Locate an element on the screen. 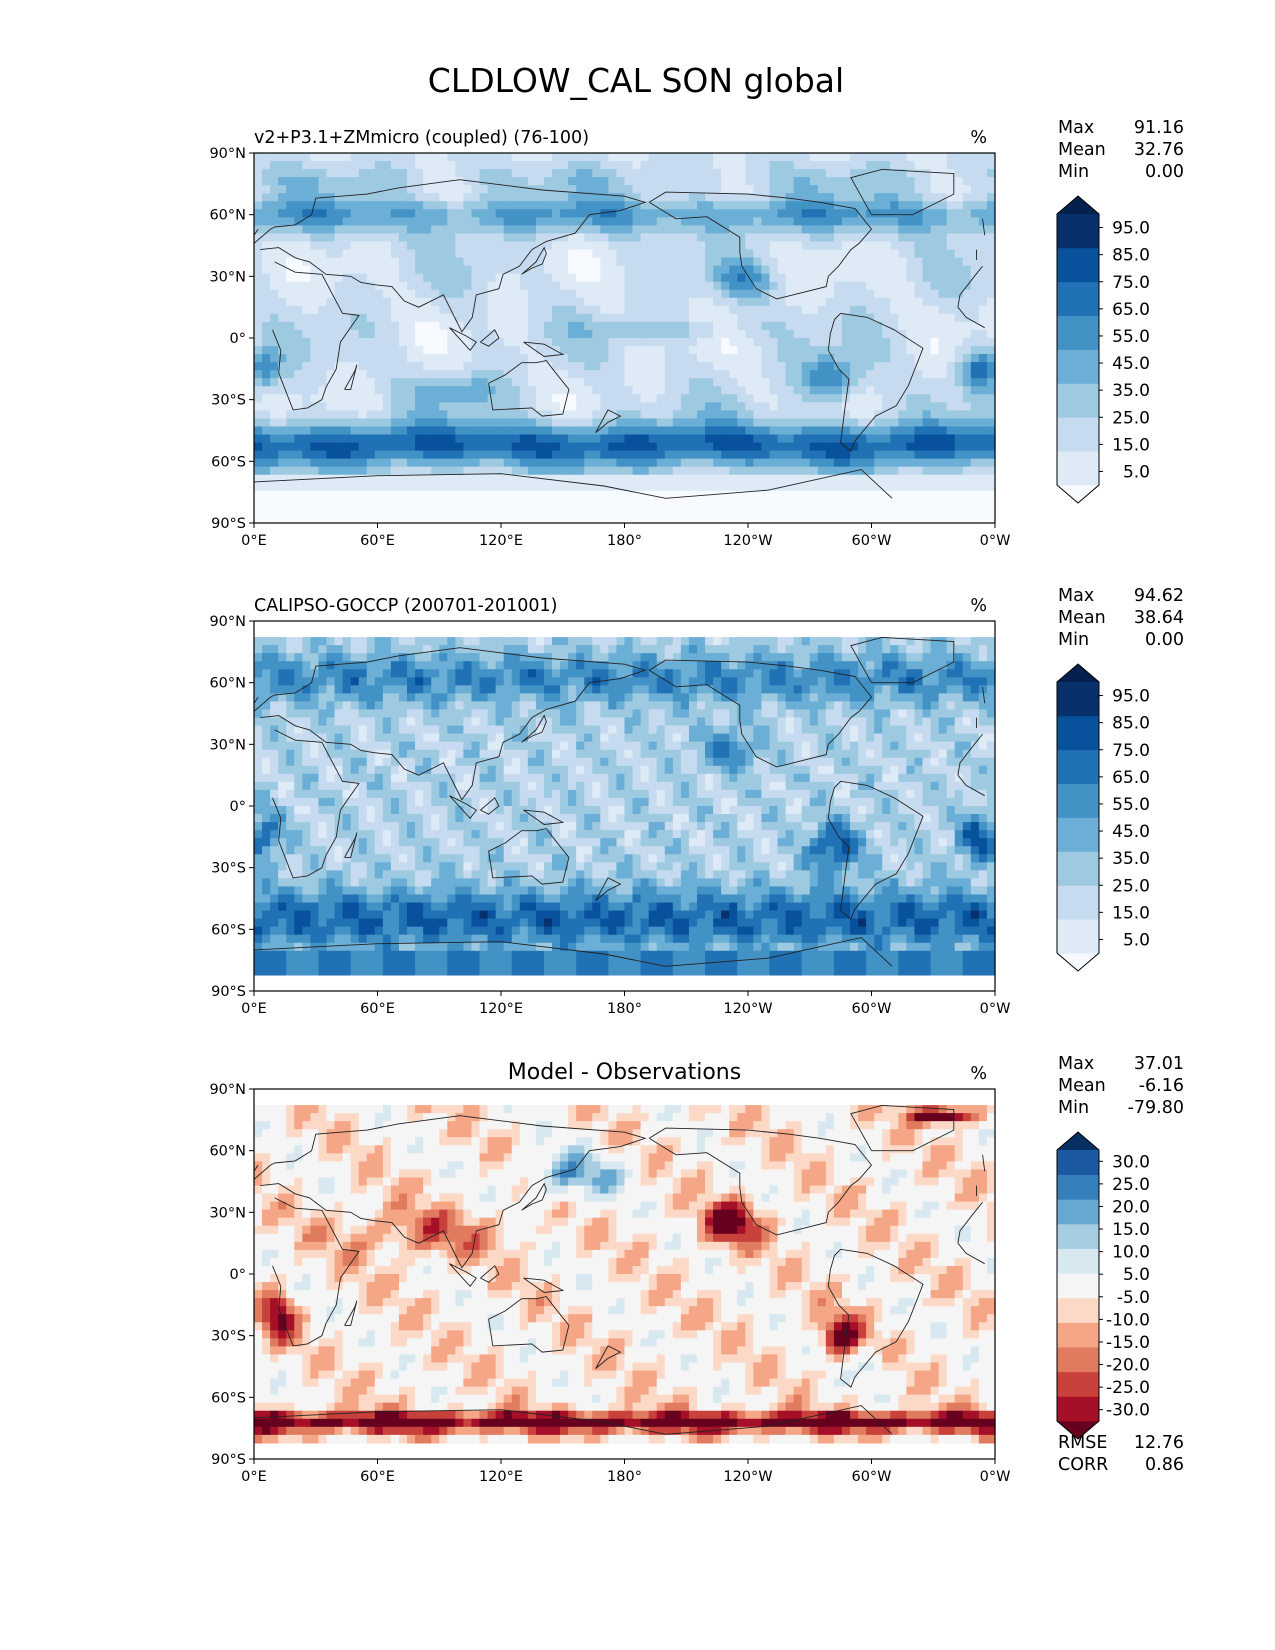  lat-tick-label: 0° is located at coordinates (238, 339).